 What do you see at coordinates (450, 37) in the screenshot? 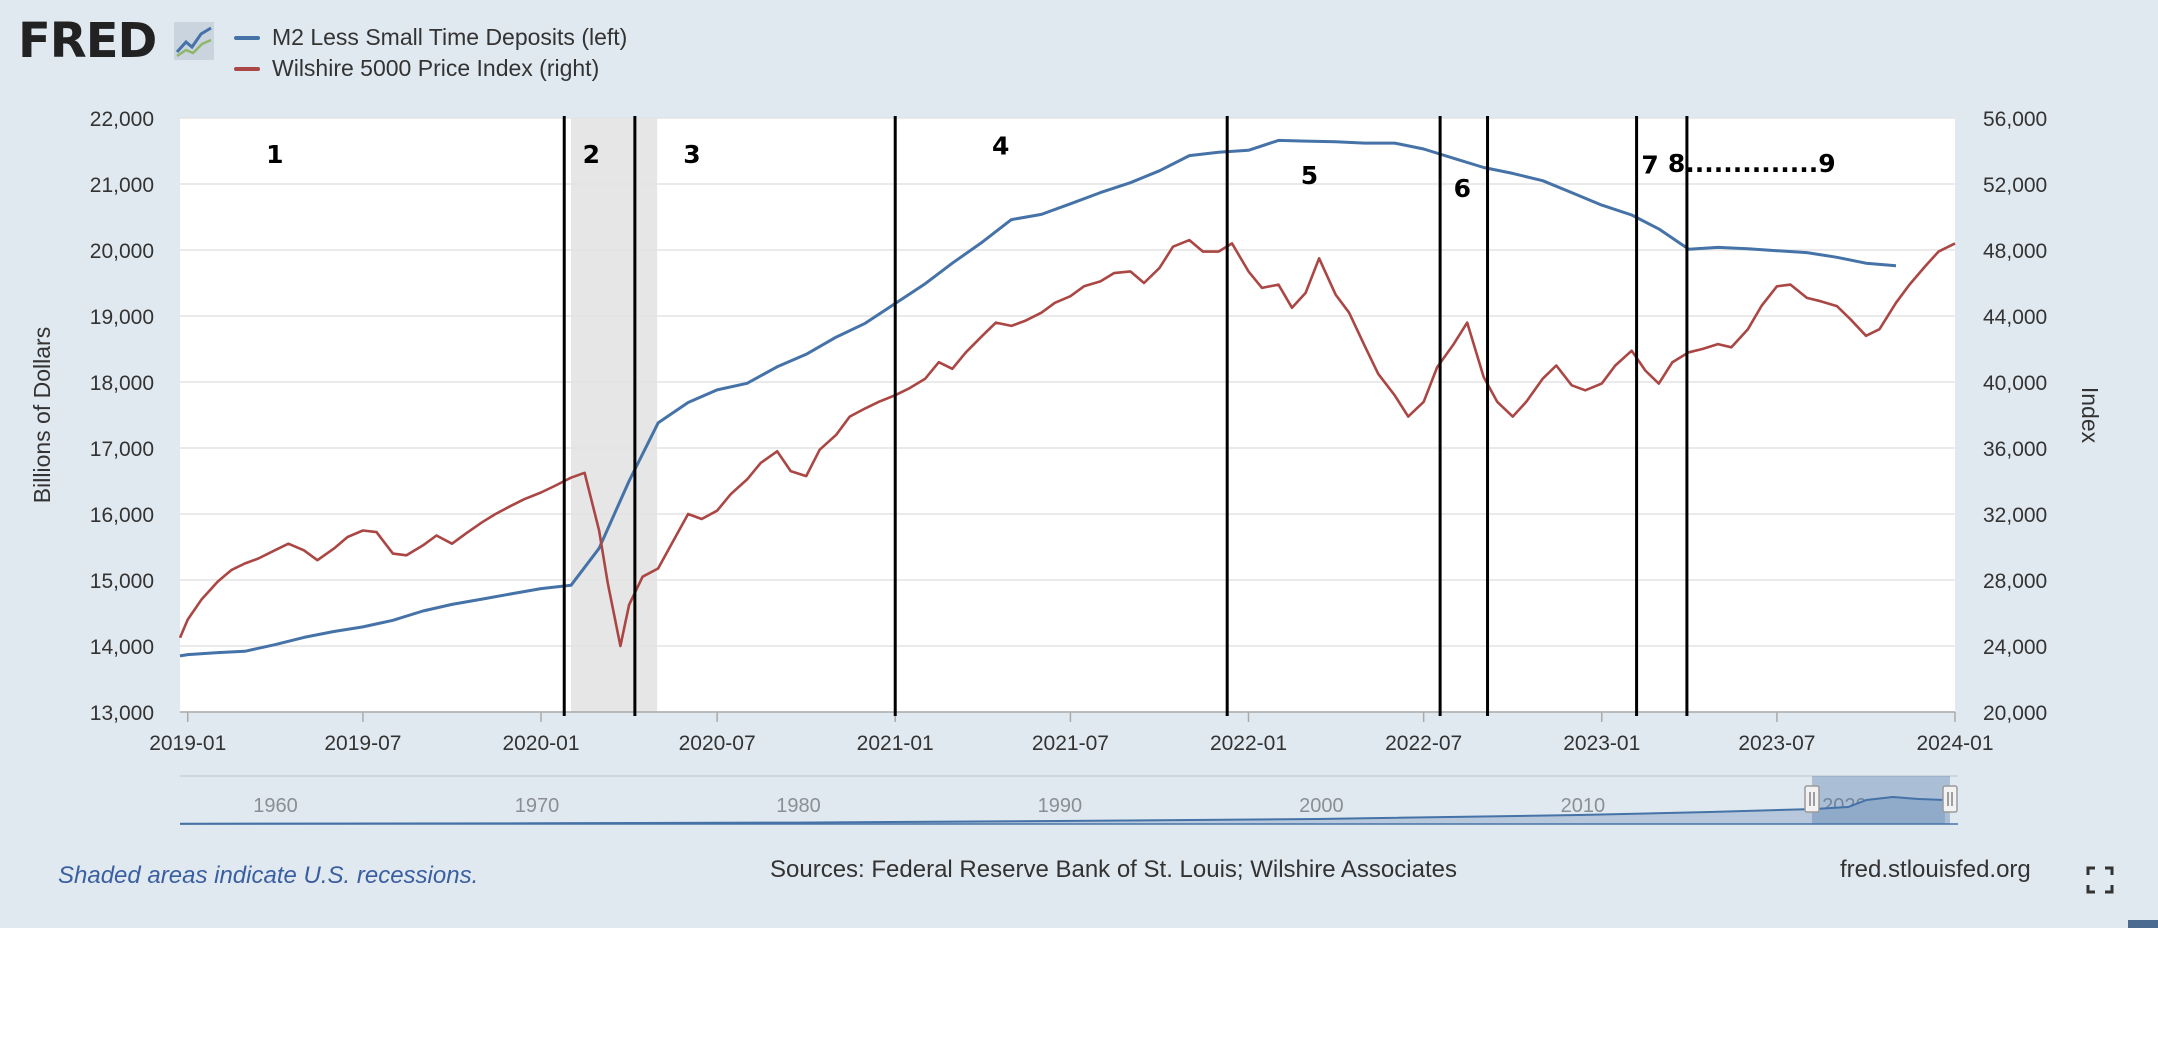
I see `legend-label-m2: M2 Less Small Time Deposits (left)` at bounding box center [450, 37].